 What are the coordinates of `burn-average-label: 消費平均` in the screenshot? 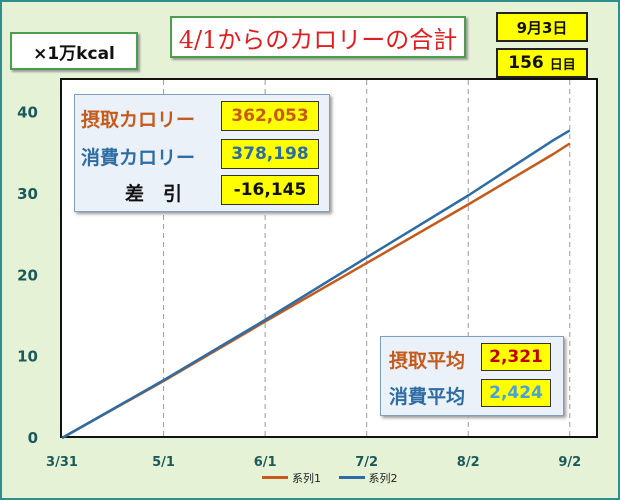 It's located at (427, 397).